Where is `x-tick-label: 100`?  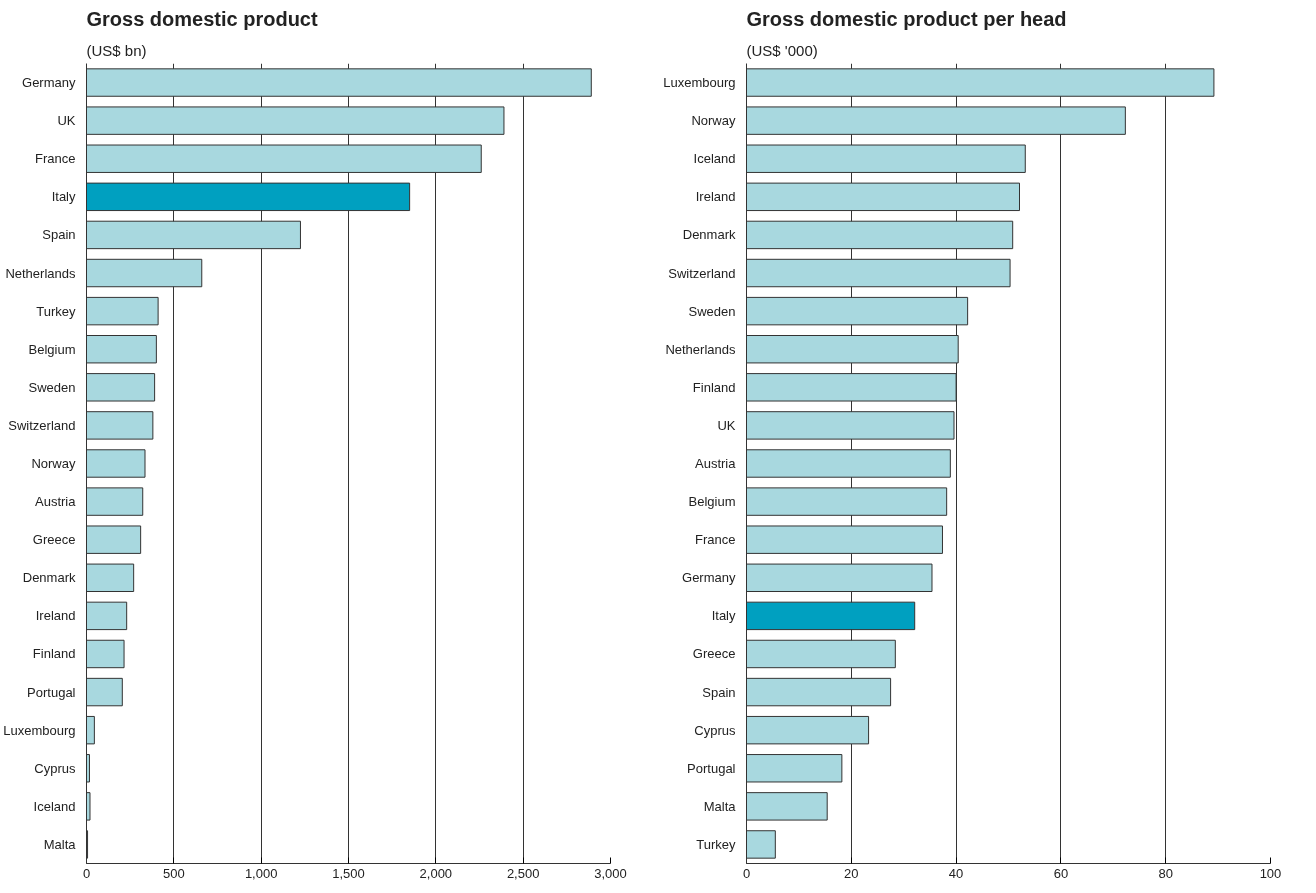
x-tick-label: 100 is located at coordinates (1270, 873).